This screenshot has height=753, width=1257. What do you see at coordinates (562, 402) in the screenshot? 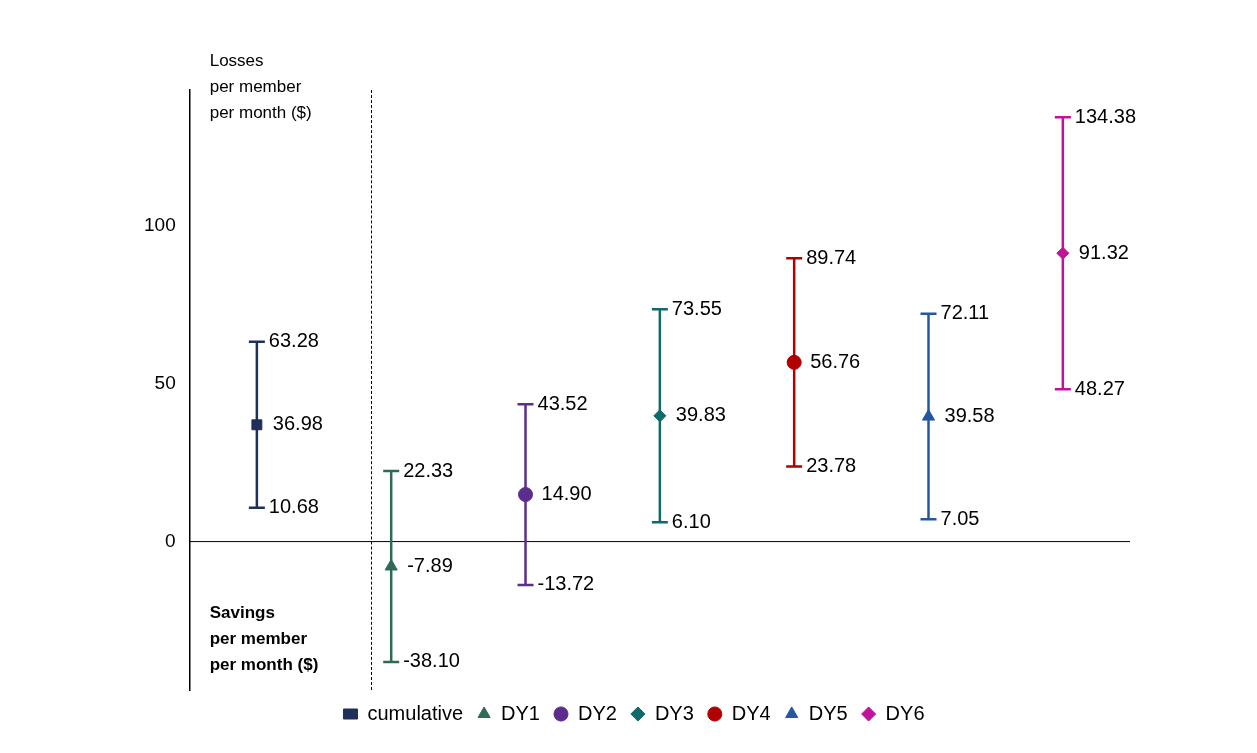
I see `annotation: 43.52` at bounding box center [562, 402].